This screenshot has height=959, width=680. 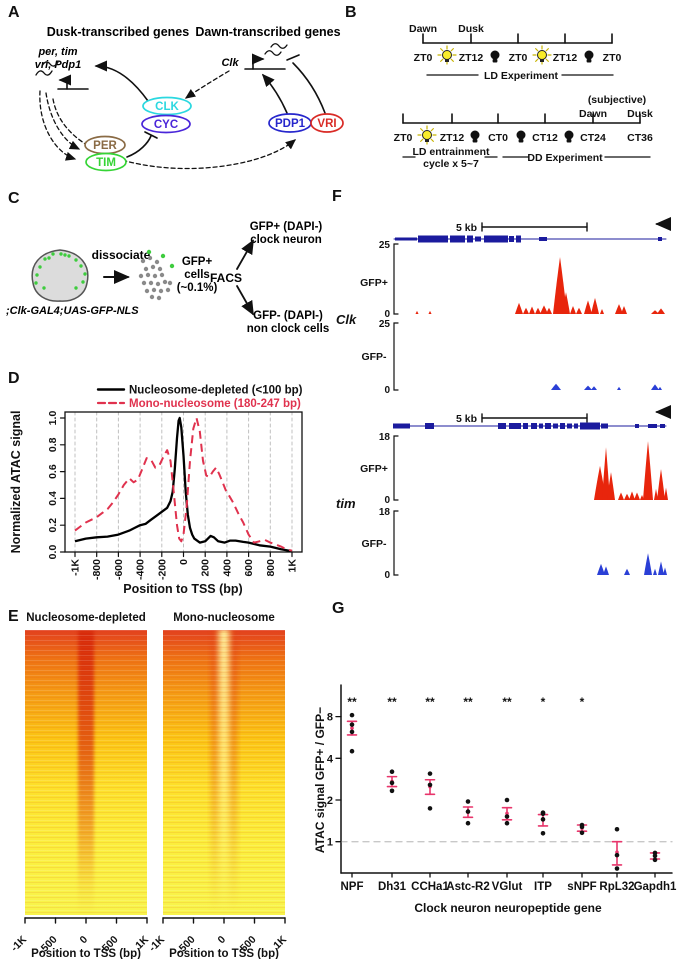 What do you see at coordinates (245, 254) in the screenshot?
I see `facs-positive-arrow` at bounding box center [245, 254].